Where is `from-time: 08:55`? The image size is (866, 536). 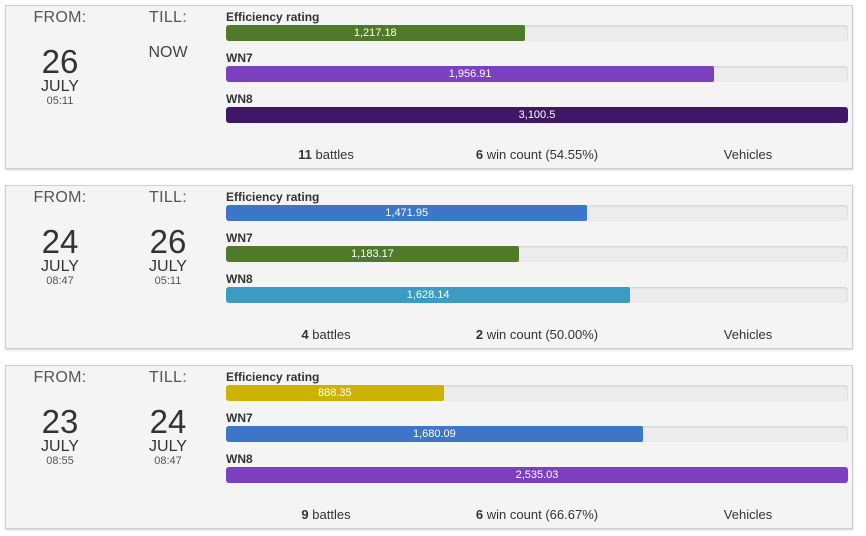 from-time: 08:55 is located at coordinates (60, 461).